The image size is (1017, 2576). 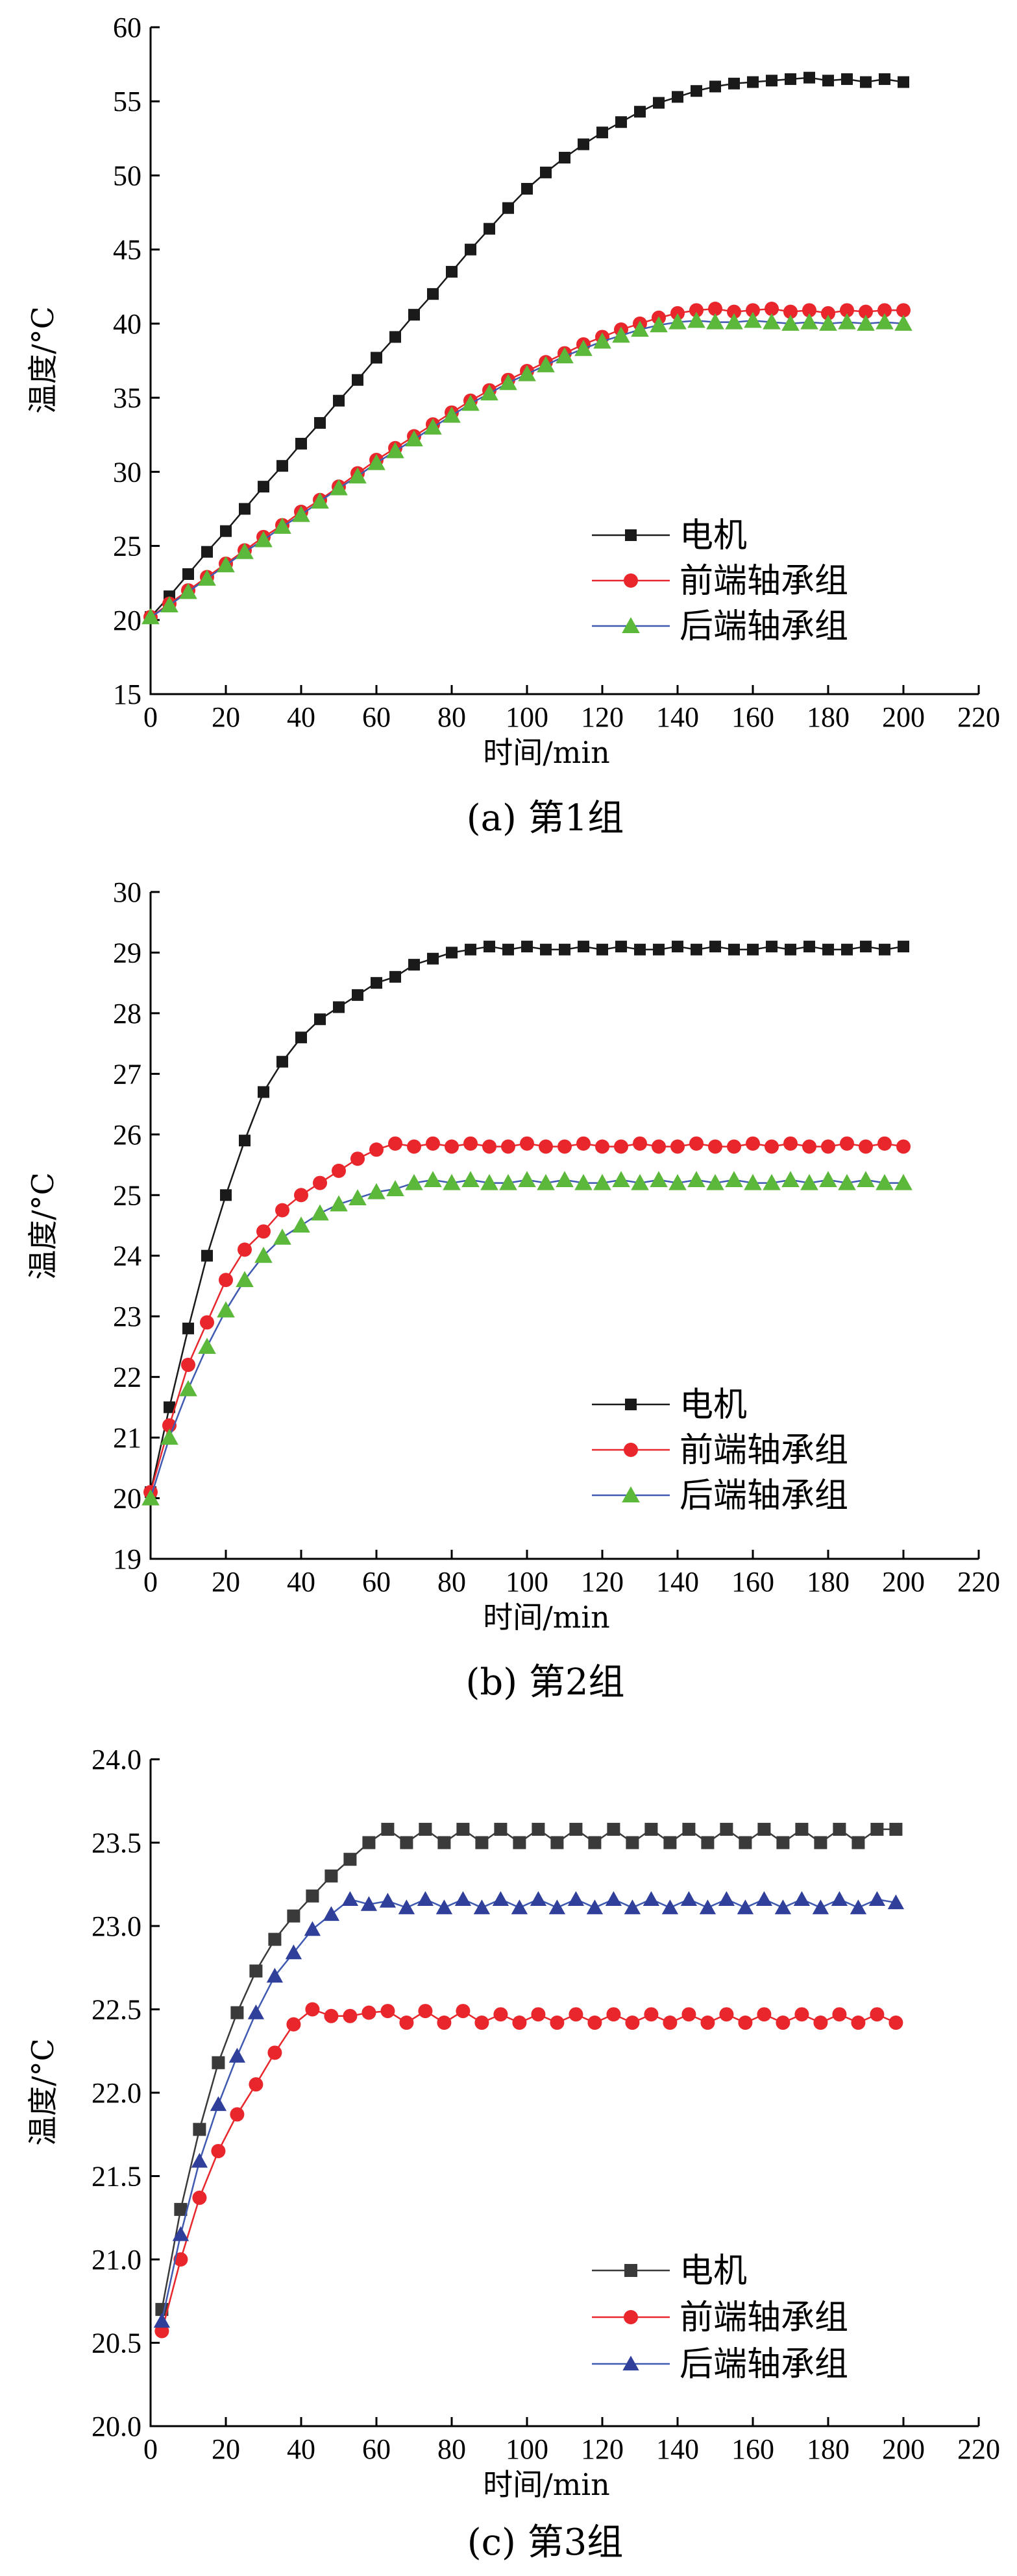 What do you see at coordinates (226, 2449) in the screenshot?
I see `x-tick-label: 20` at bounding box center [226, 2449].